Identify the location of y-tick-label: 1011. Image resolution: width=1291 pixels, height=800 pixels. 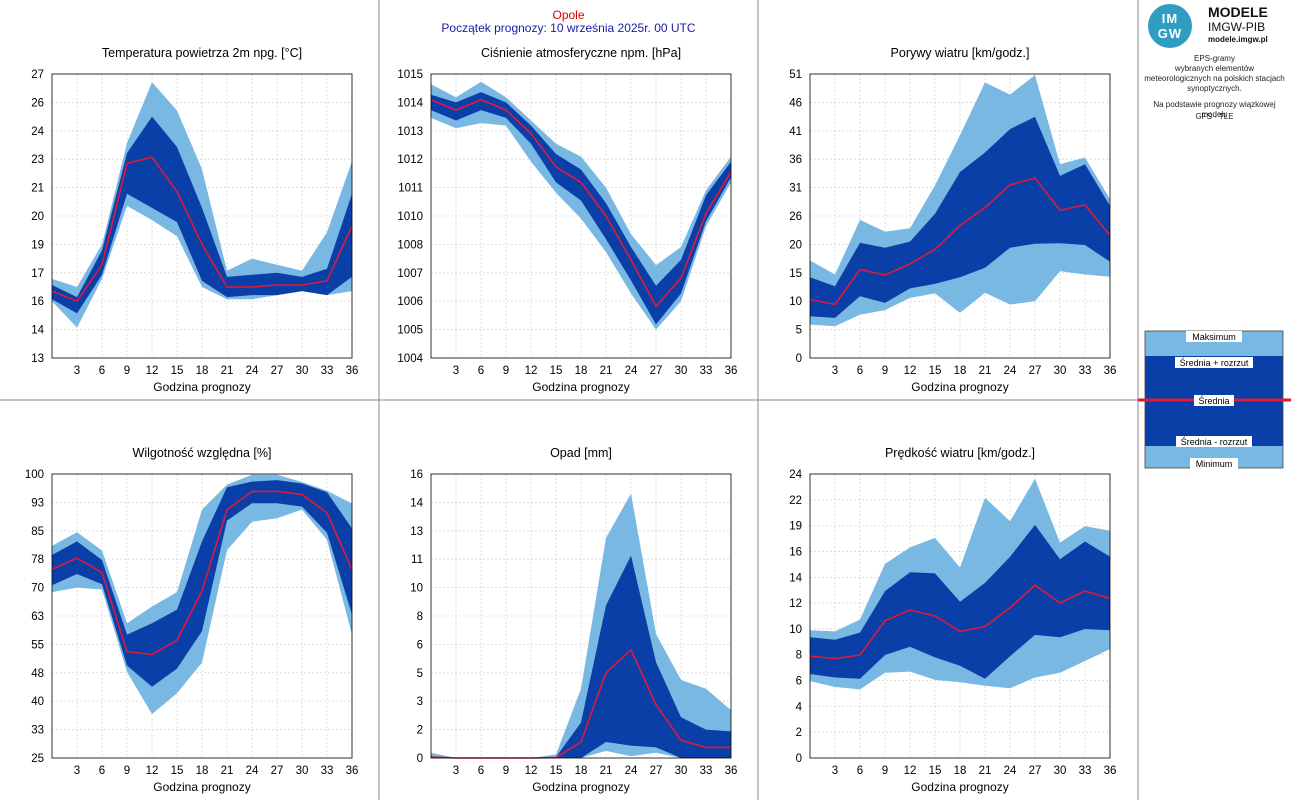
(410, 189).